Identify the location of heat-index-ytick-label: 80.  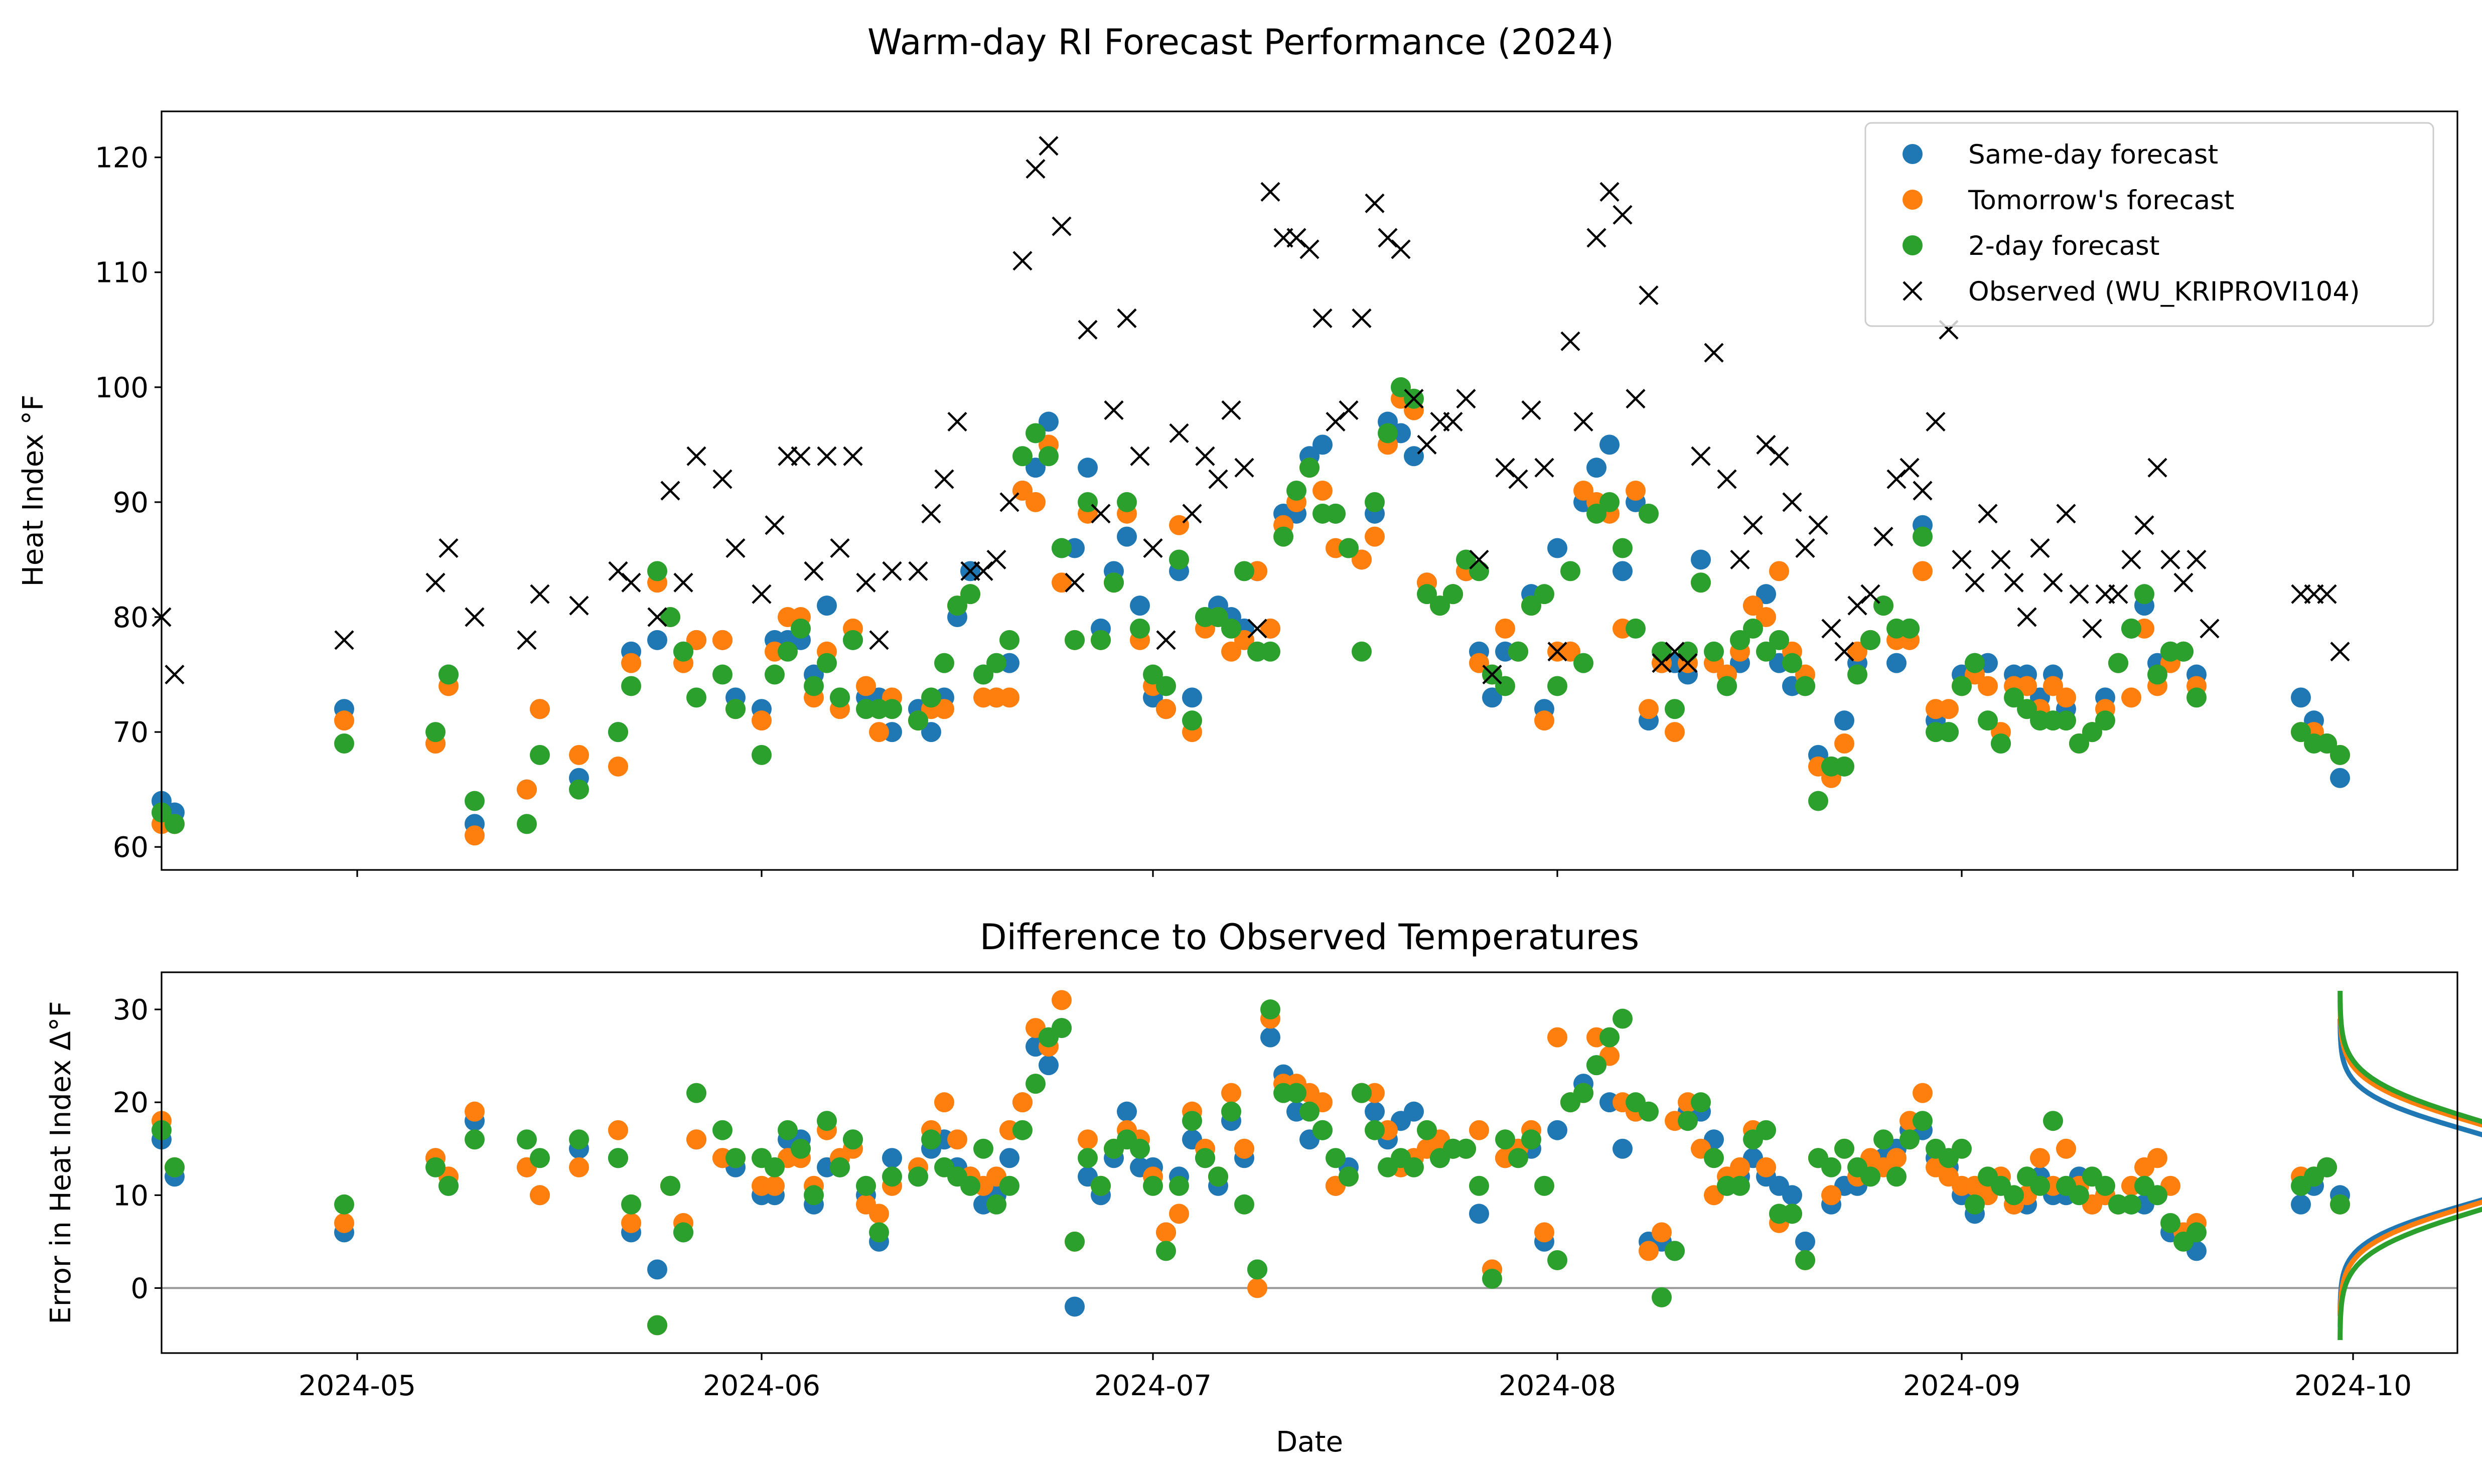
(131, 618).